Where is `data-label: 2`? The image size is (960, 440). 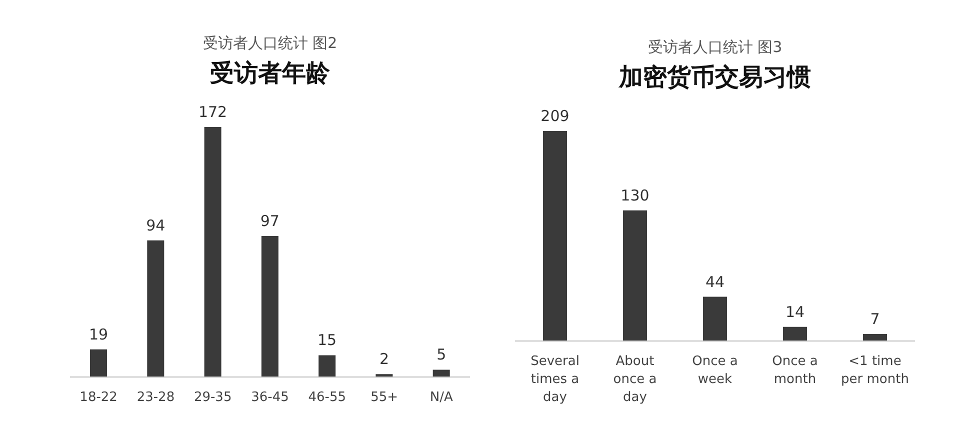
data-label: 2 is located at coordinates (384, 359).